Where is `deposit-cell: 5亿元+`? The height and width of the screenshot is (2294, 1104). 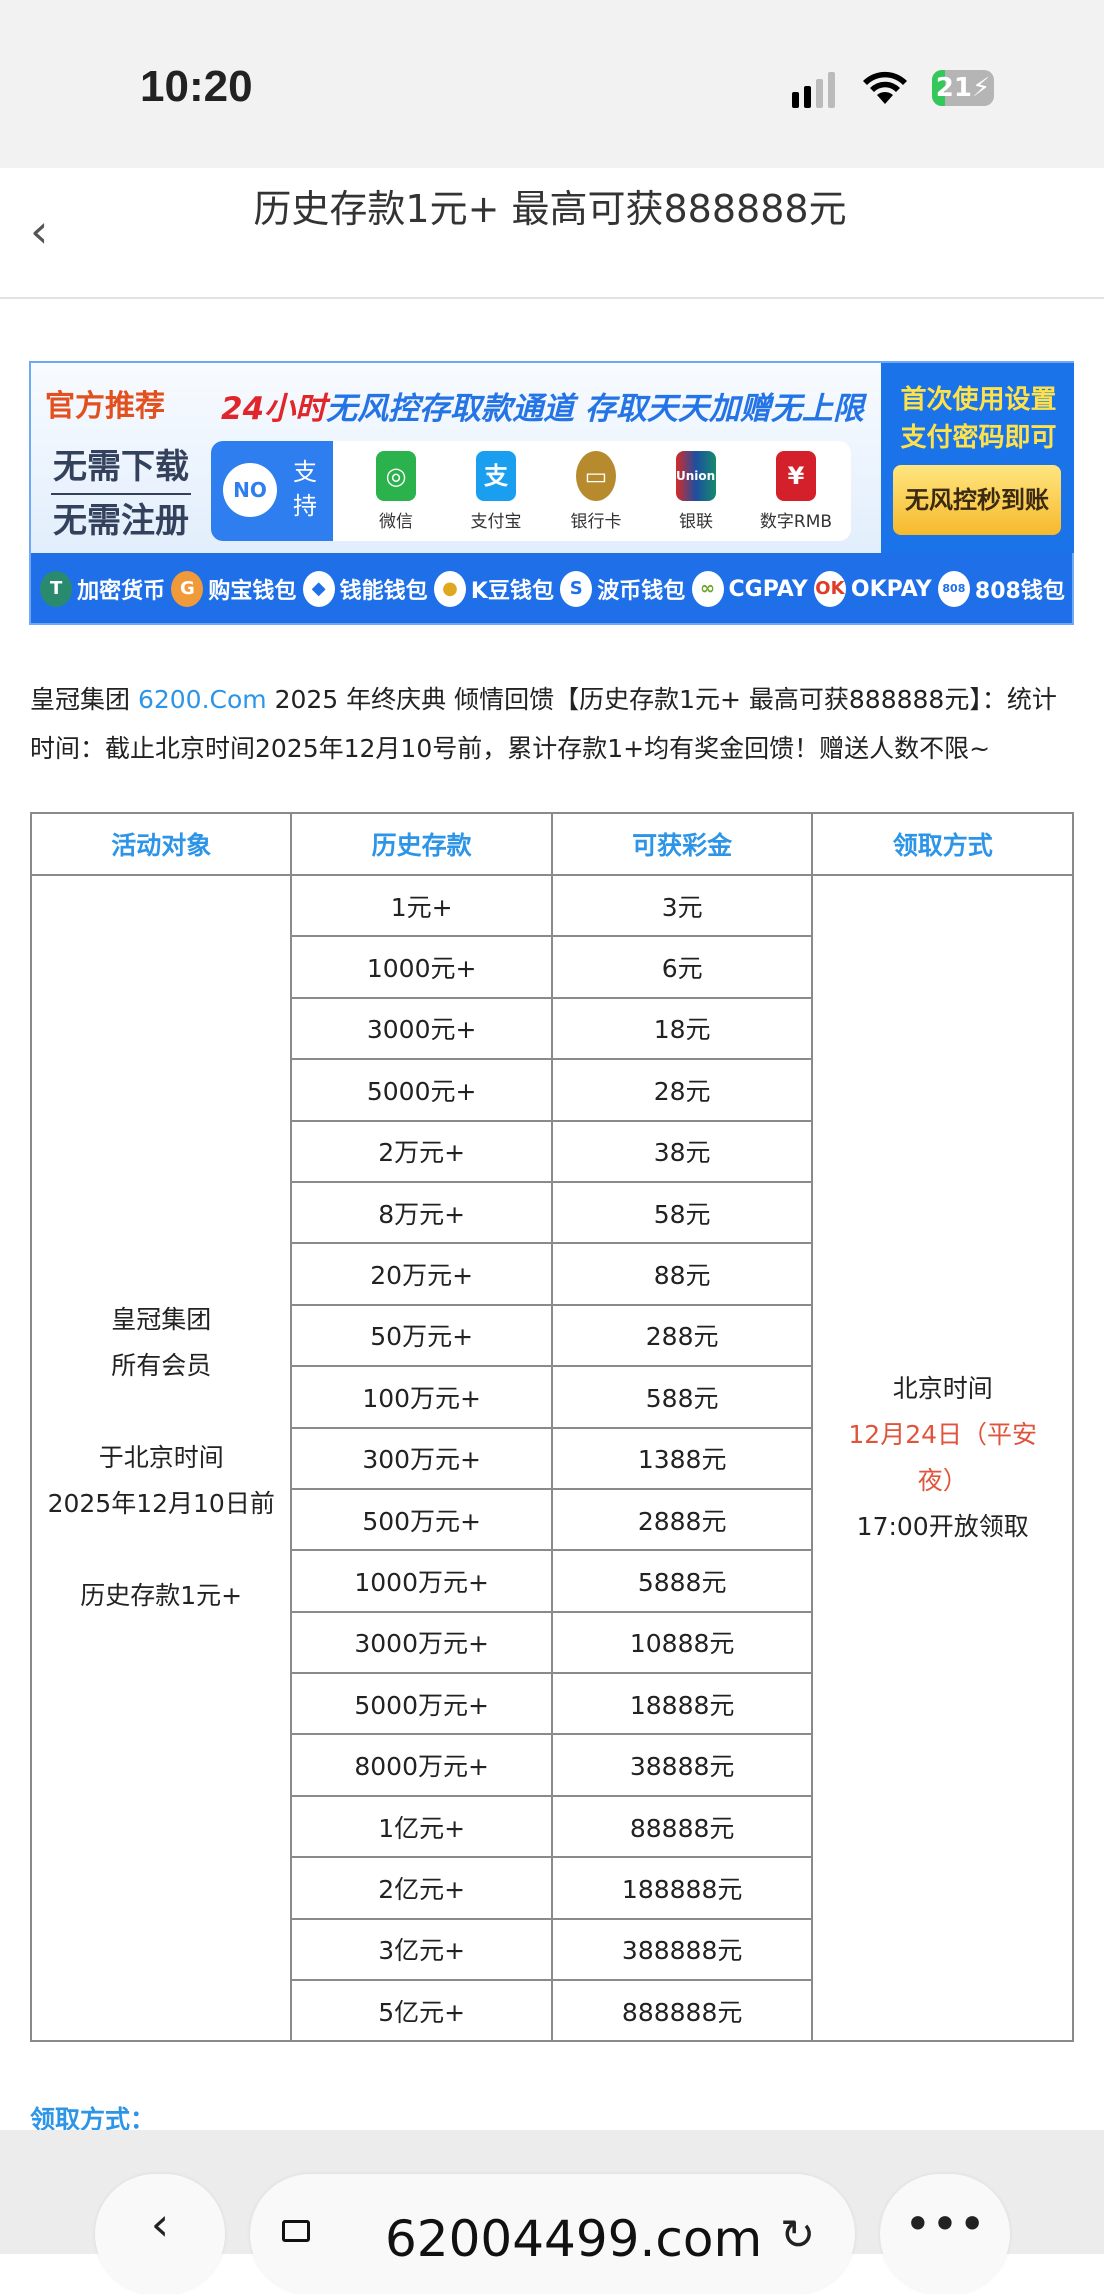
deposit-cell: 5亿元+ is located at coordinates (421, 2011).